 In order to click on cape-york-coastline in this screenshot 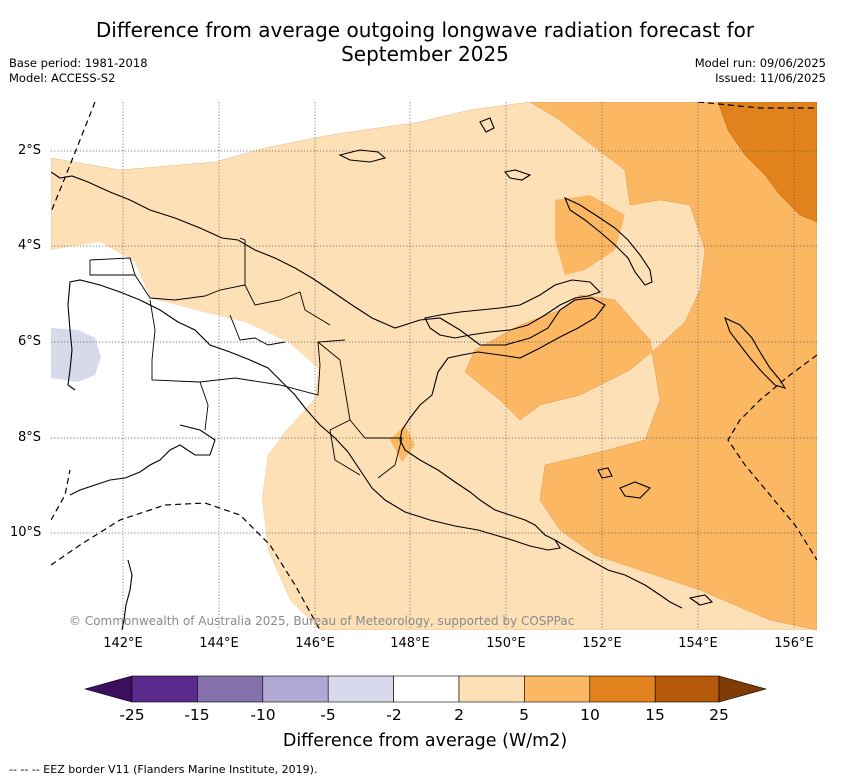, I will do `click(127, 594)`.